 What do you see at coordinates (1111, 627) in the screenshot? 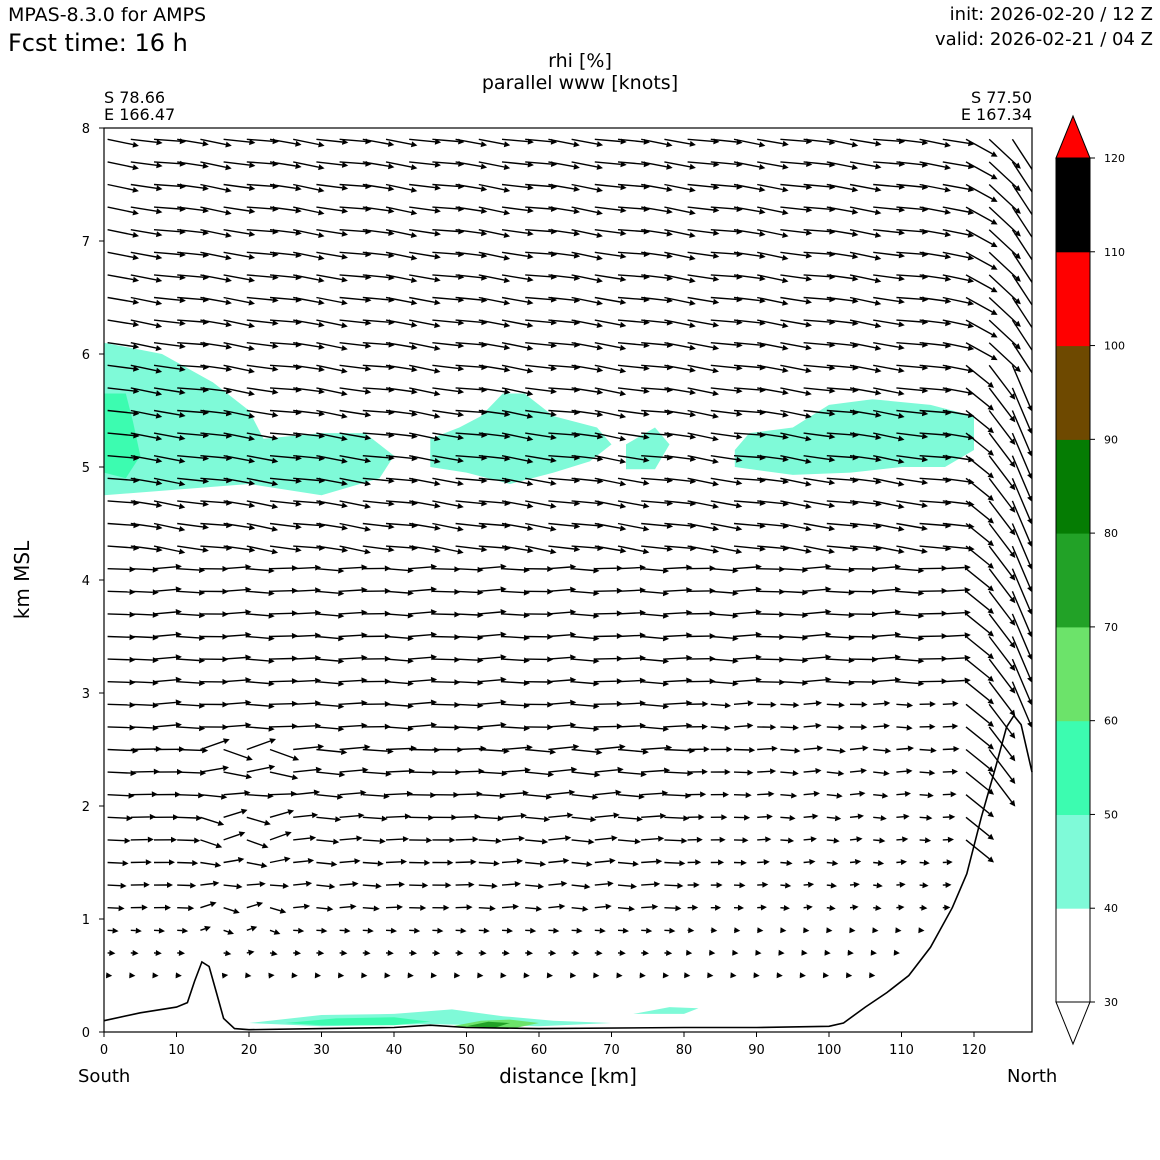
I see `colorbar-label: 70` at bounding box center [1111, 627].